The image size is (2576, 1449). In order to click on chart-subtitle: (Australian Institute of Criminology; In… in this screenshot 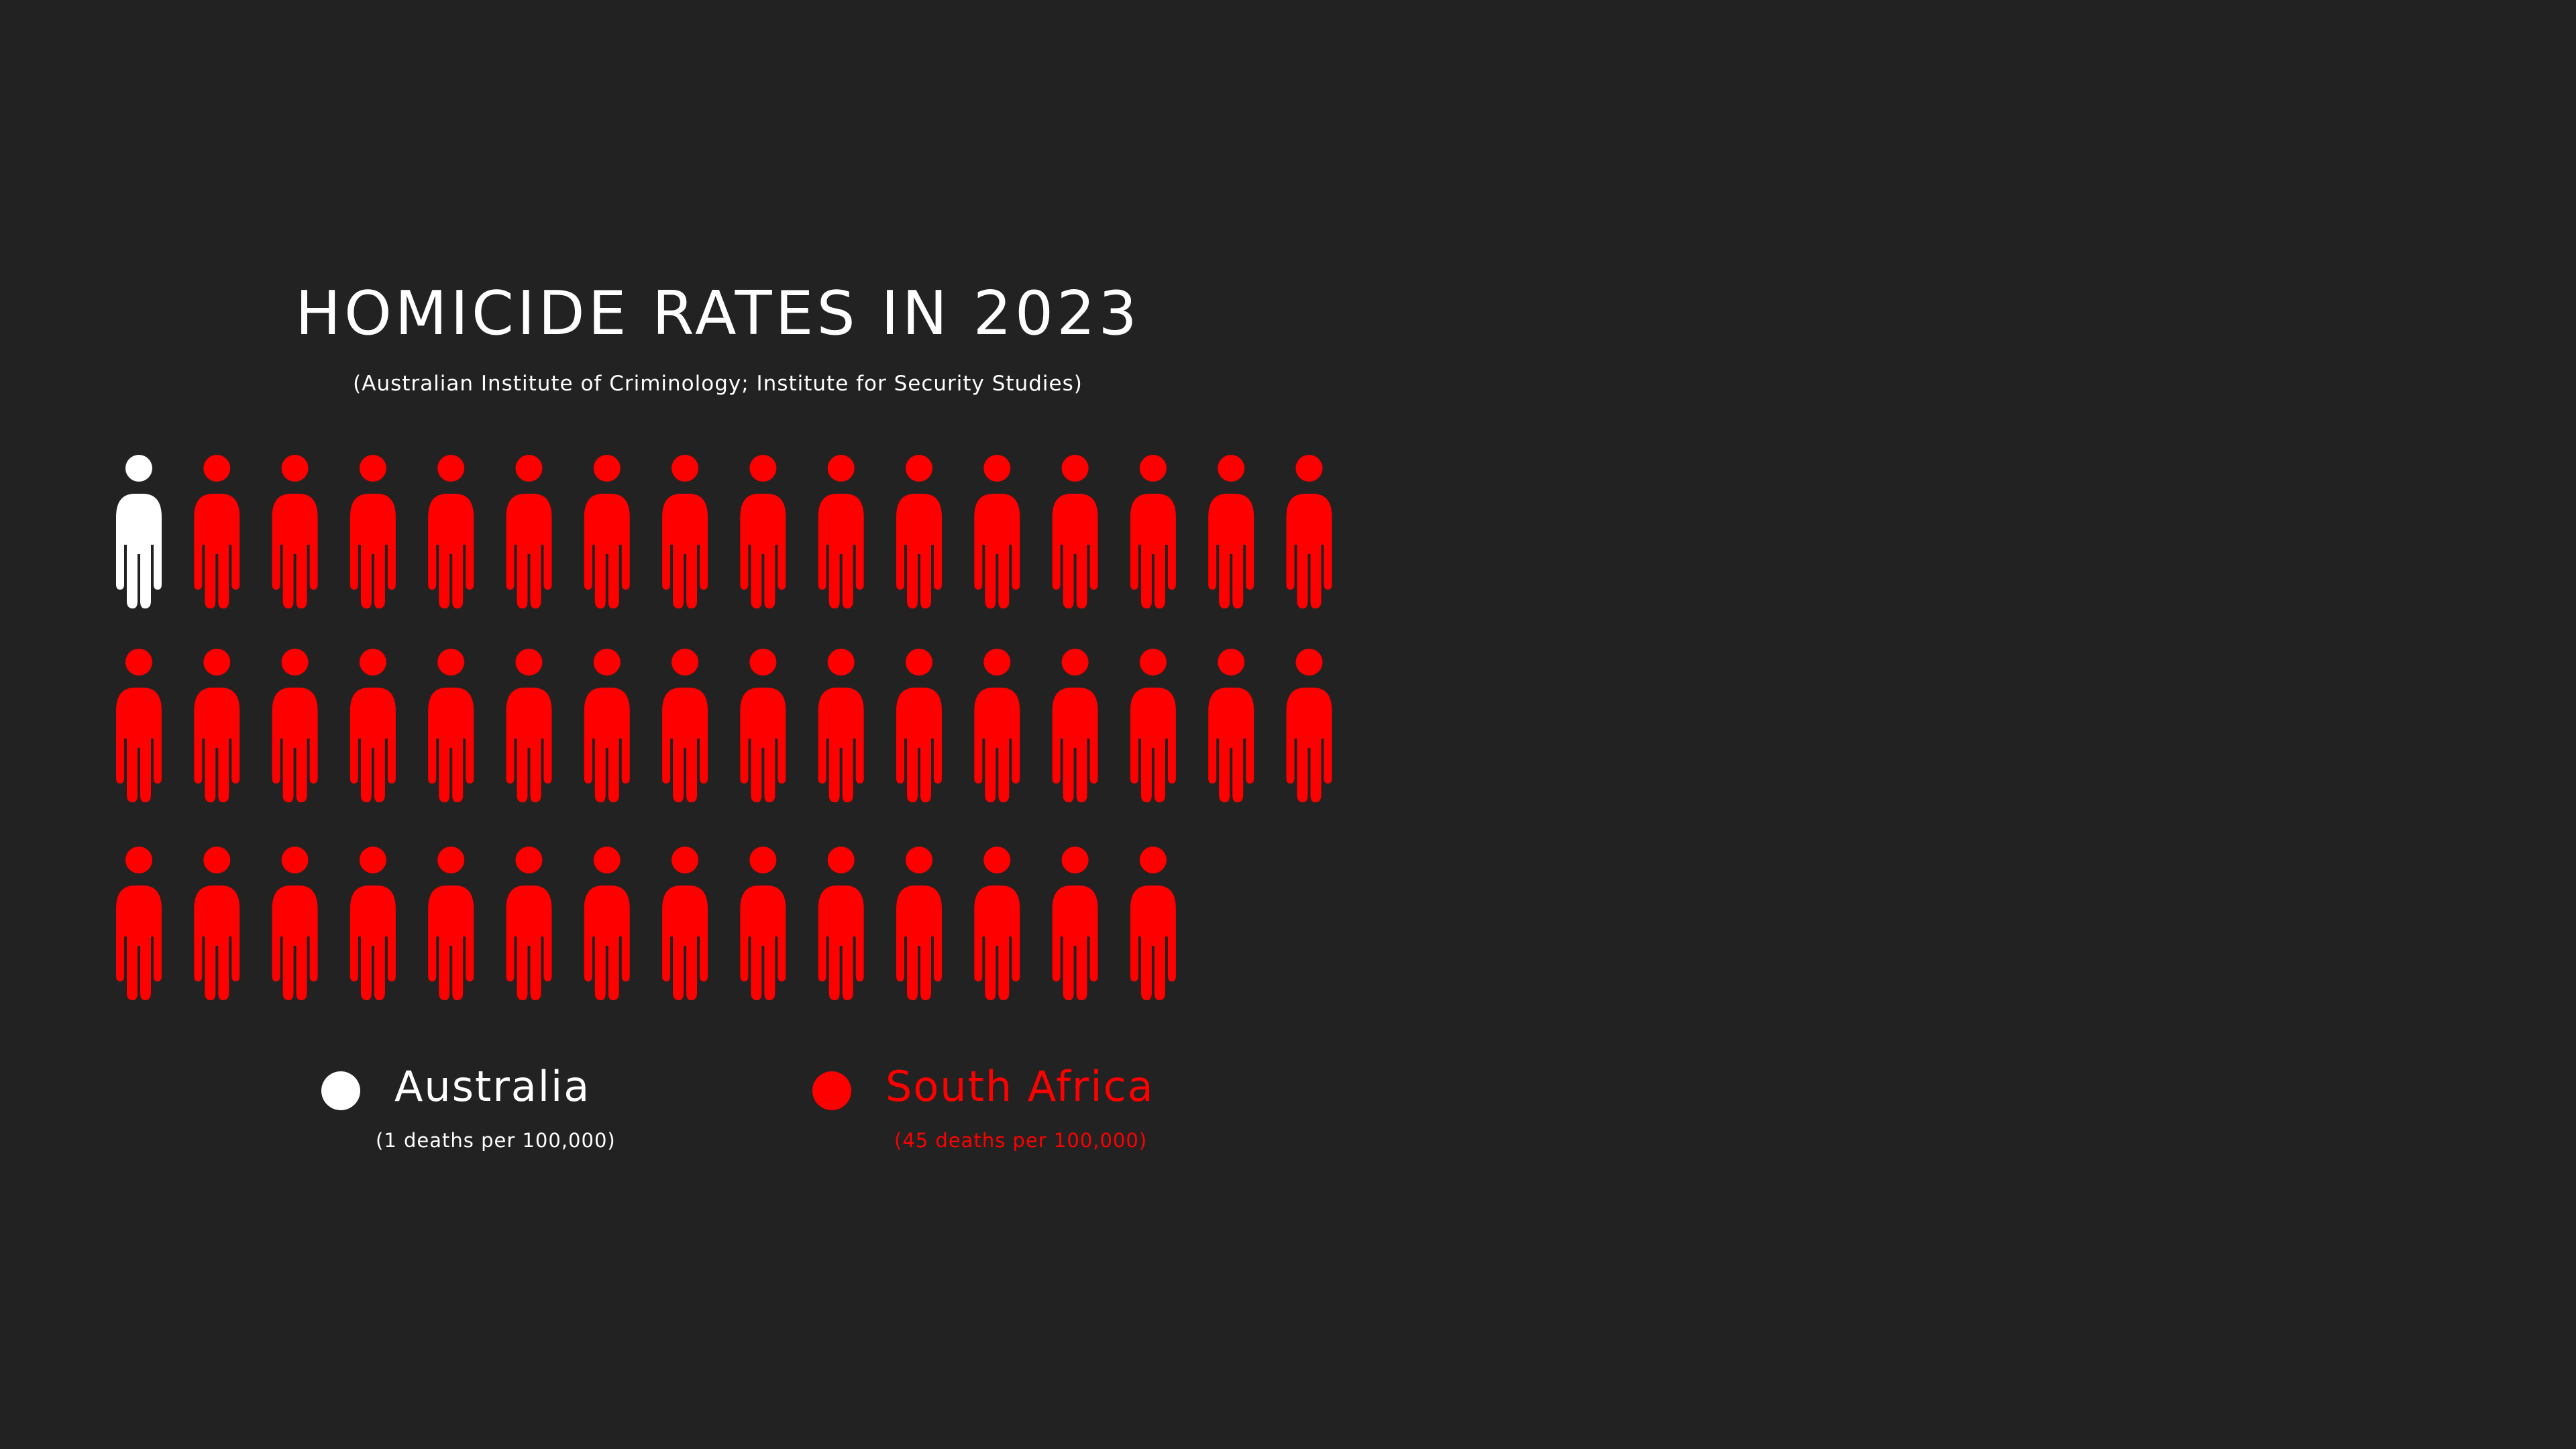, I will do `click(718, 384)`.